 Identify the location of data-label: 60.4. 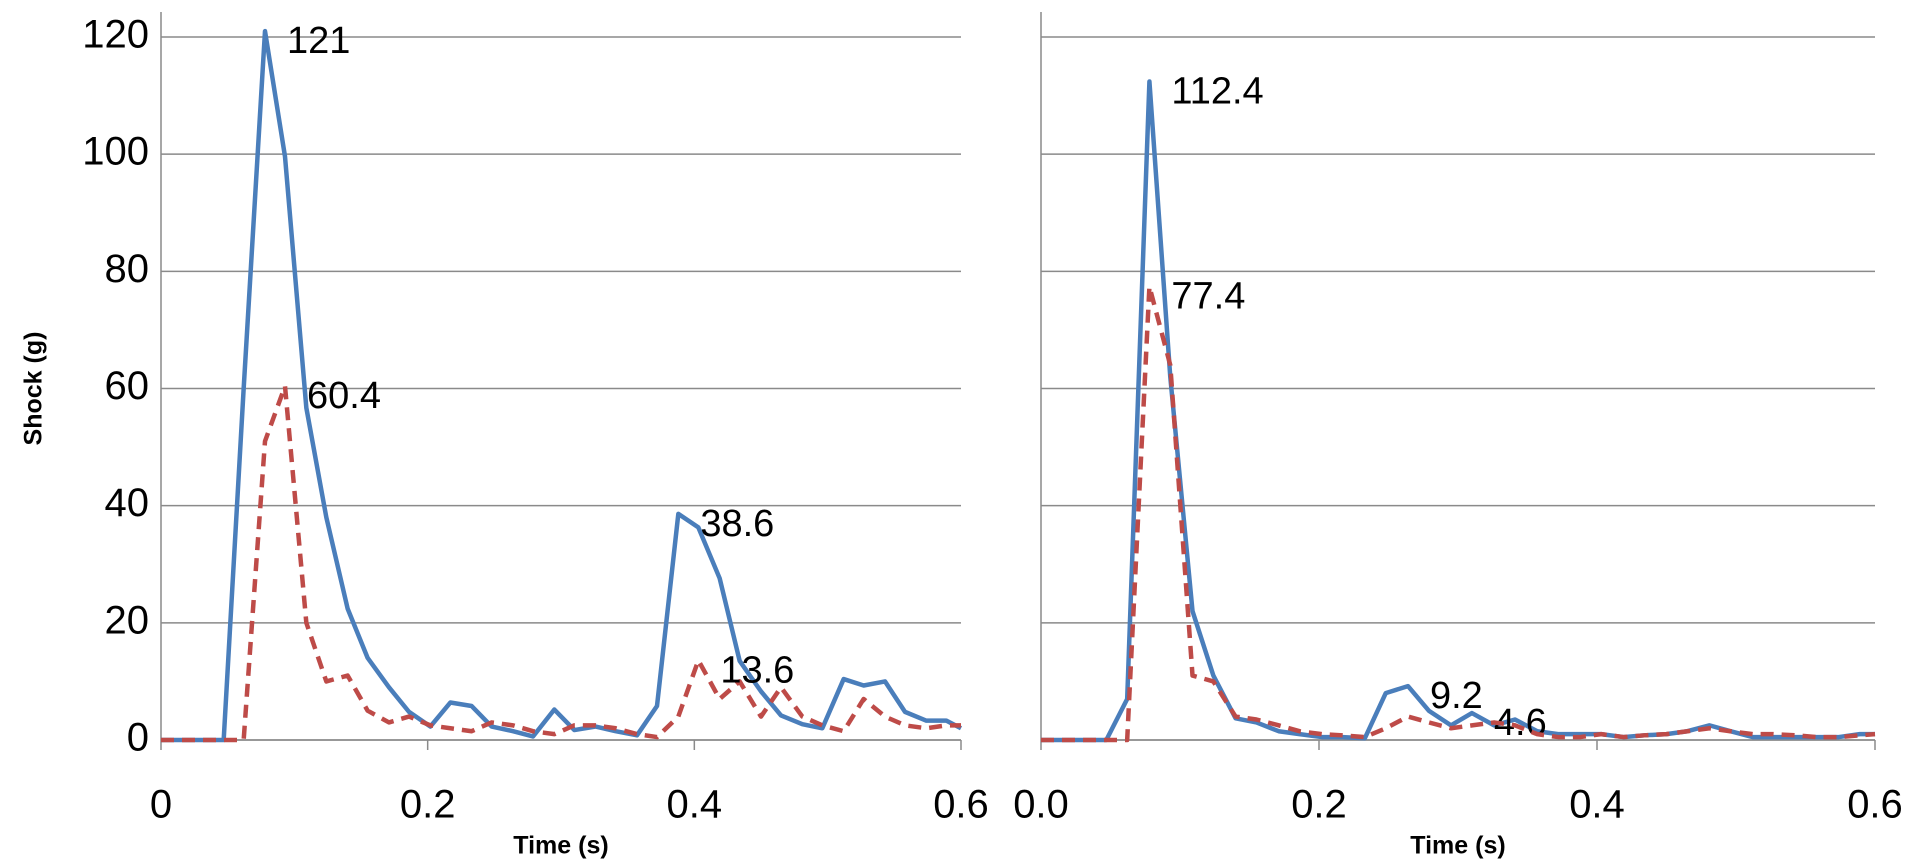
(344, 396).